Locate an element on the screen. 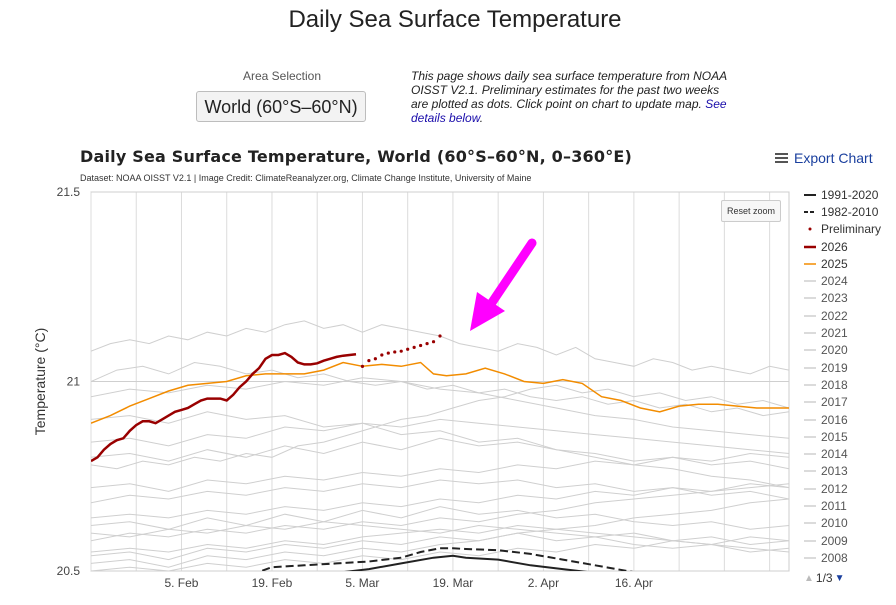 Image resolution: width=896 pixels, height=605 pixels. legend-label: 2018 is located at coordinates (834, 384).